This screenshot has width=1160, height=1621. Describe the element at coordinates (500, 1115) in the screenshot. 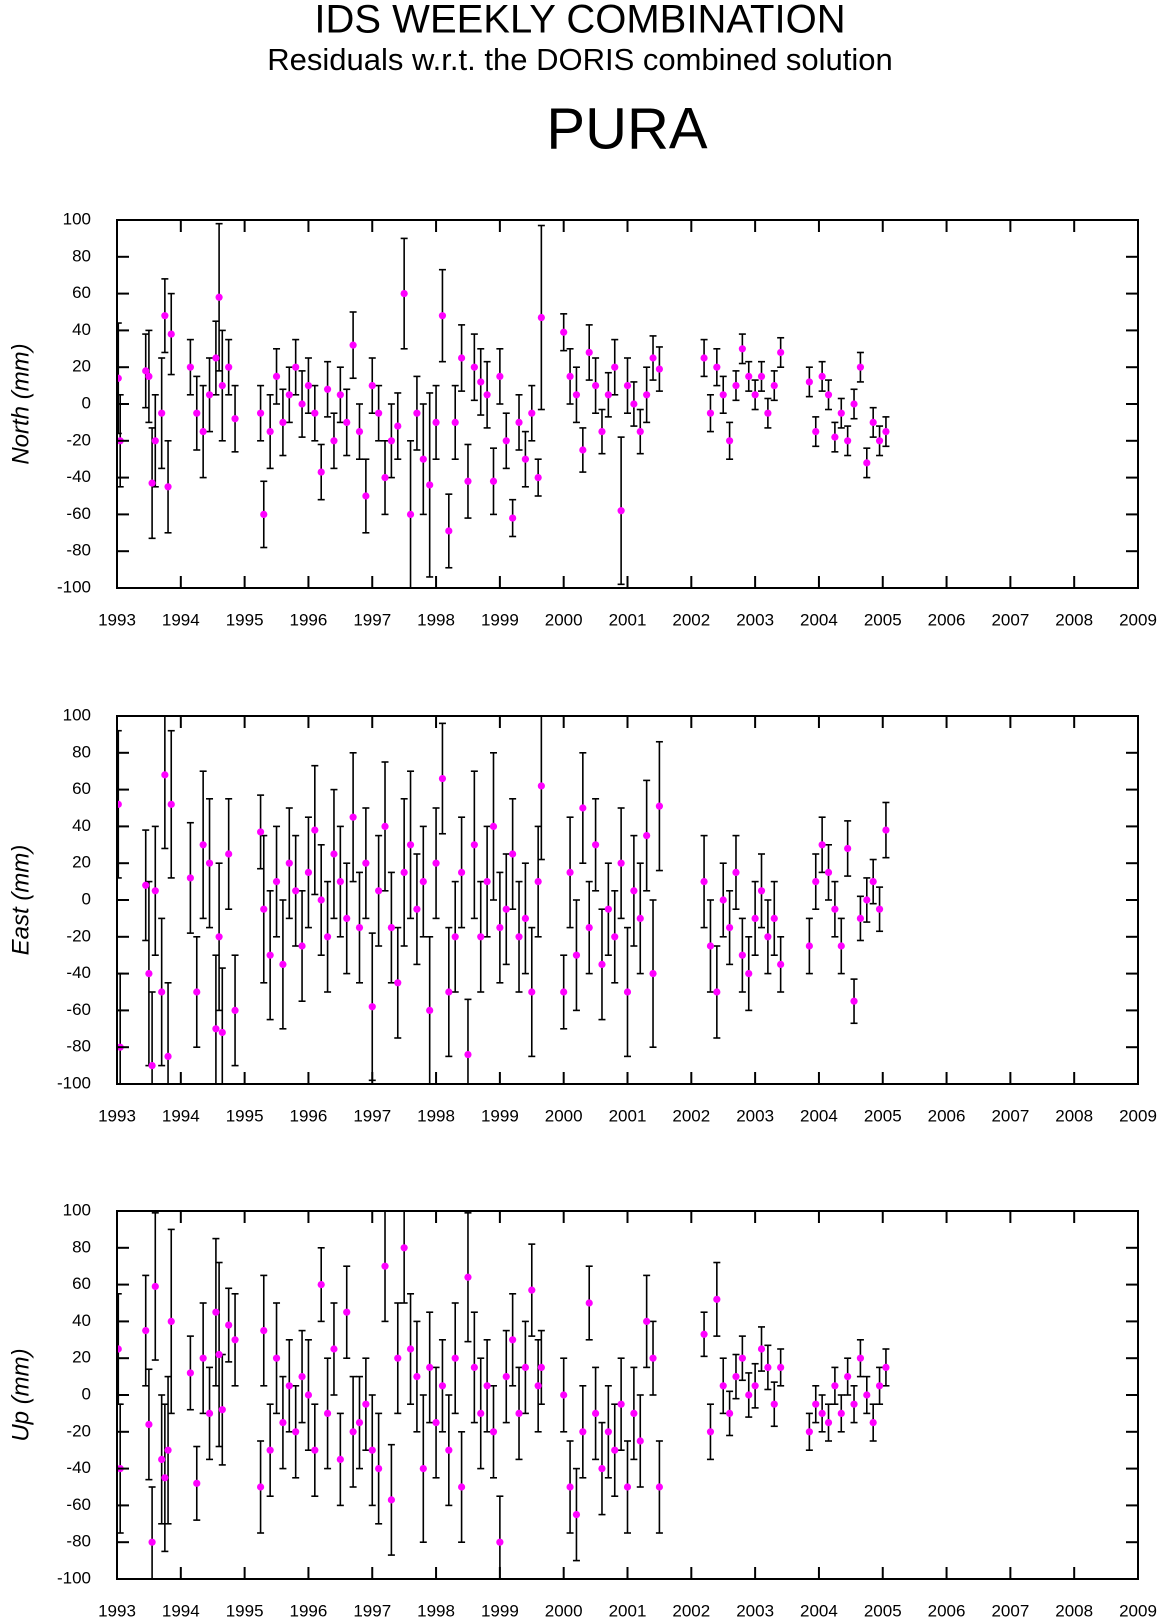

I see `x-tick-label: 1999` at that location.